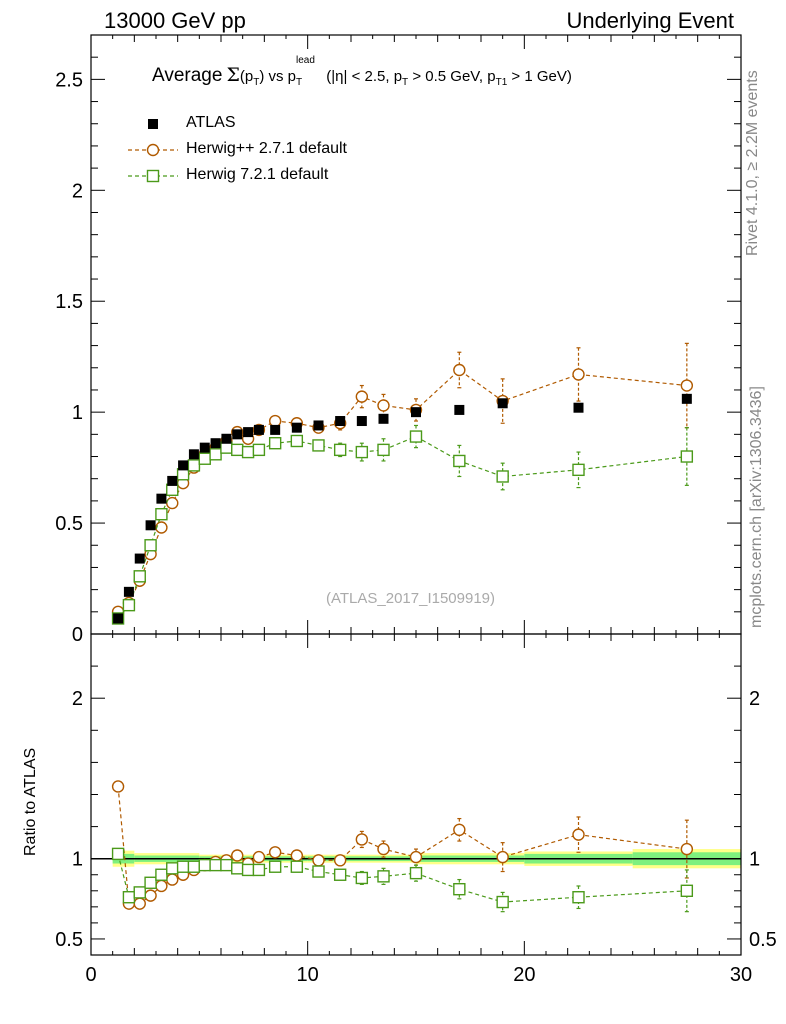  Describe the element at coordinates (69, 940) in the screenshot. I see `ratio-ytick-label: 0.5` at that location.